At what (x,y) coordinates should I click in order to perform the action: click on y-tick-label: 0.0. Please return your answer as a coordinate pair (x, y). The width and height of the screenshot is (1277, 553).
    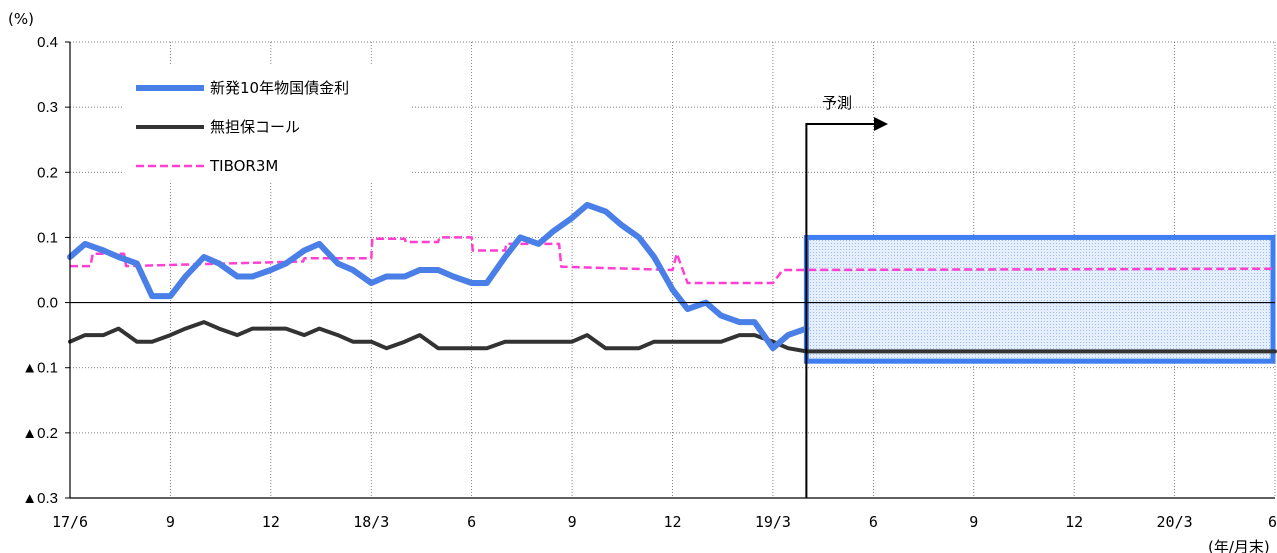
    Looking at the image, I should click on (47, 303).